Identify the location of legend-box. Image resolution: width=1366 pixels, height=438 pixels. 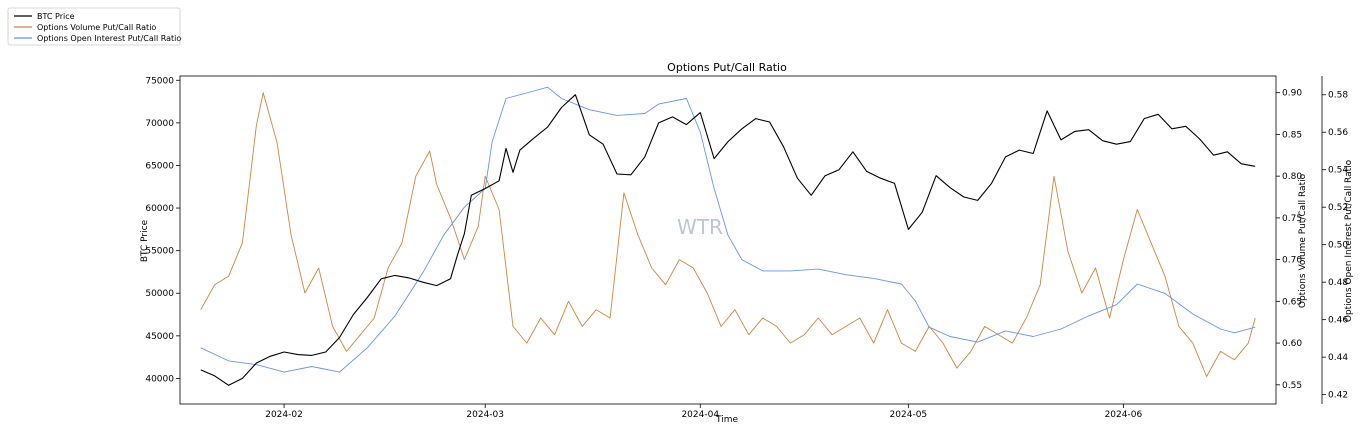
(94, 26).